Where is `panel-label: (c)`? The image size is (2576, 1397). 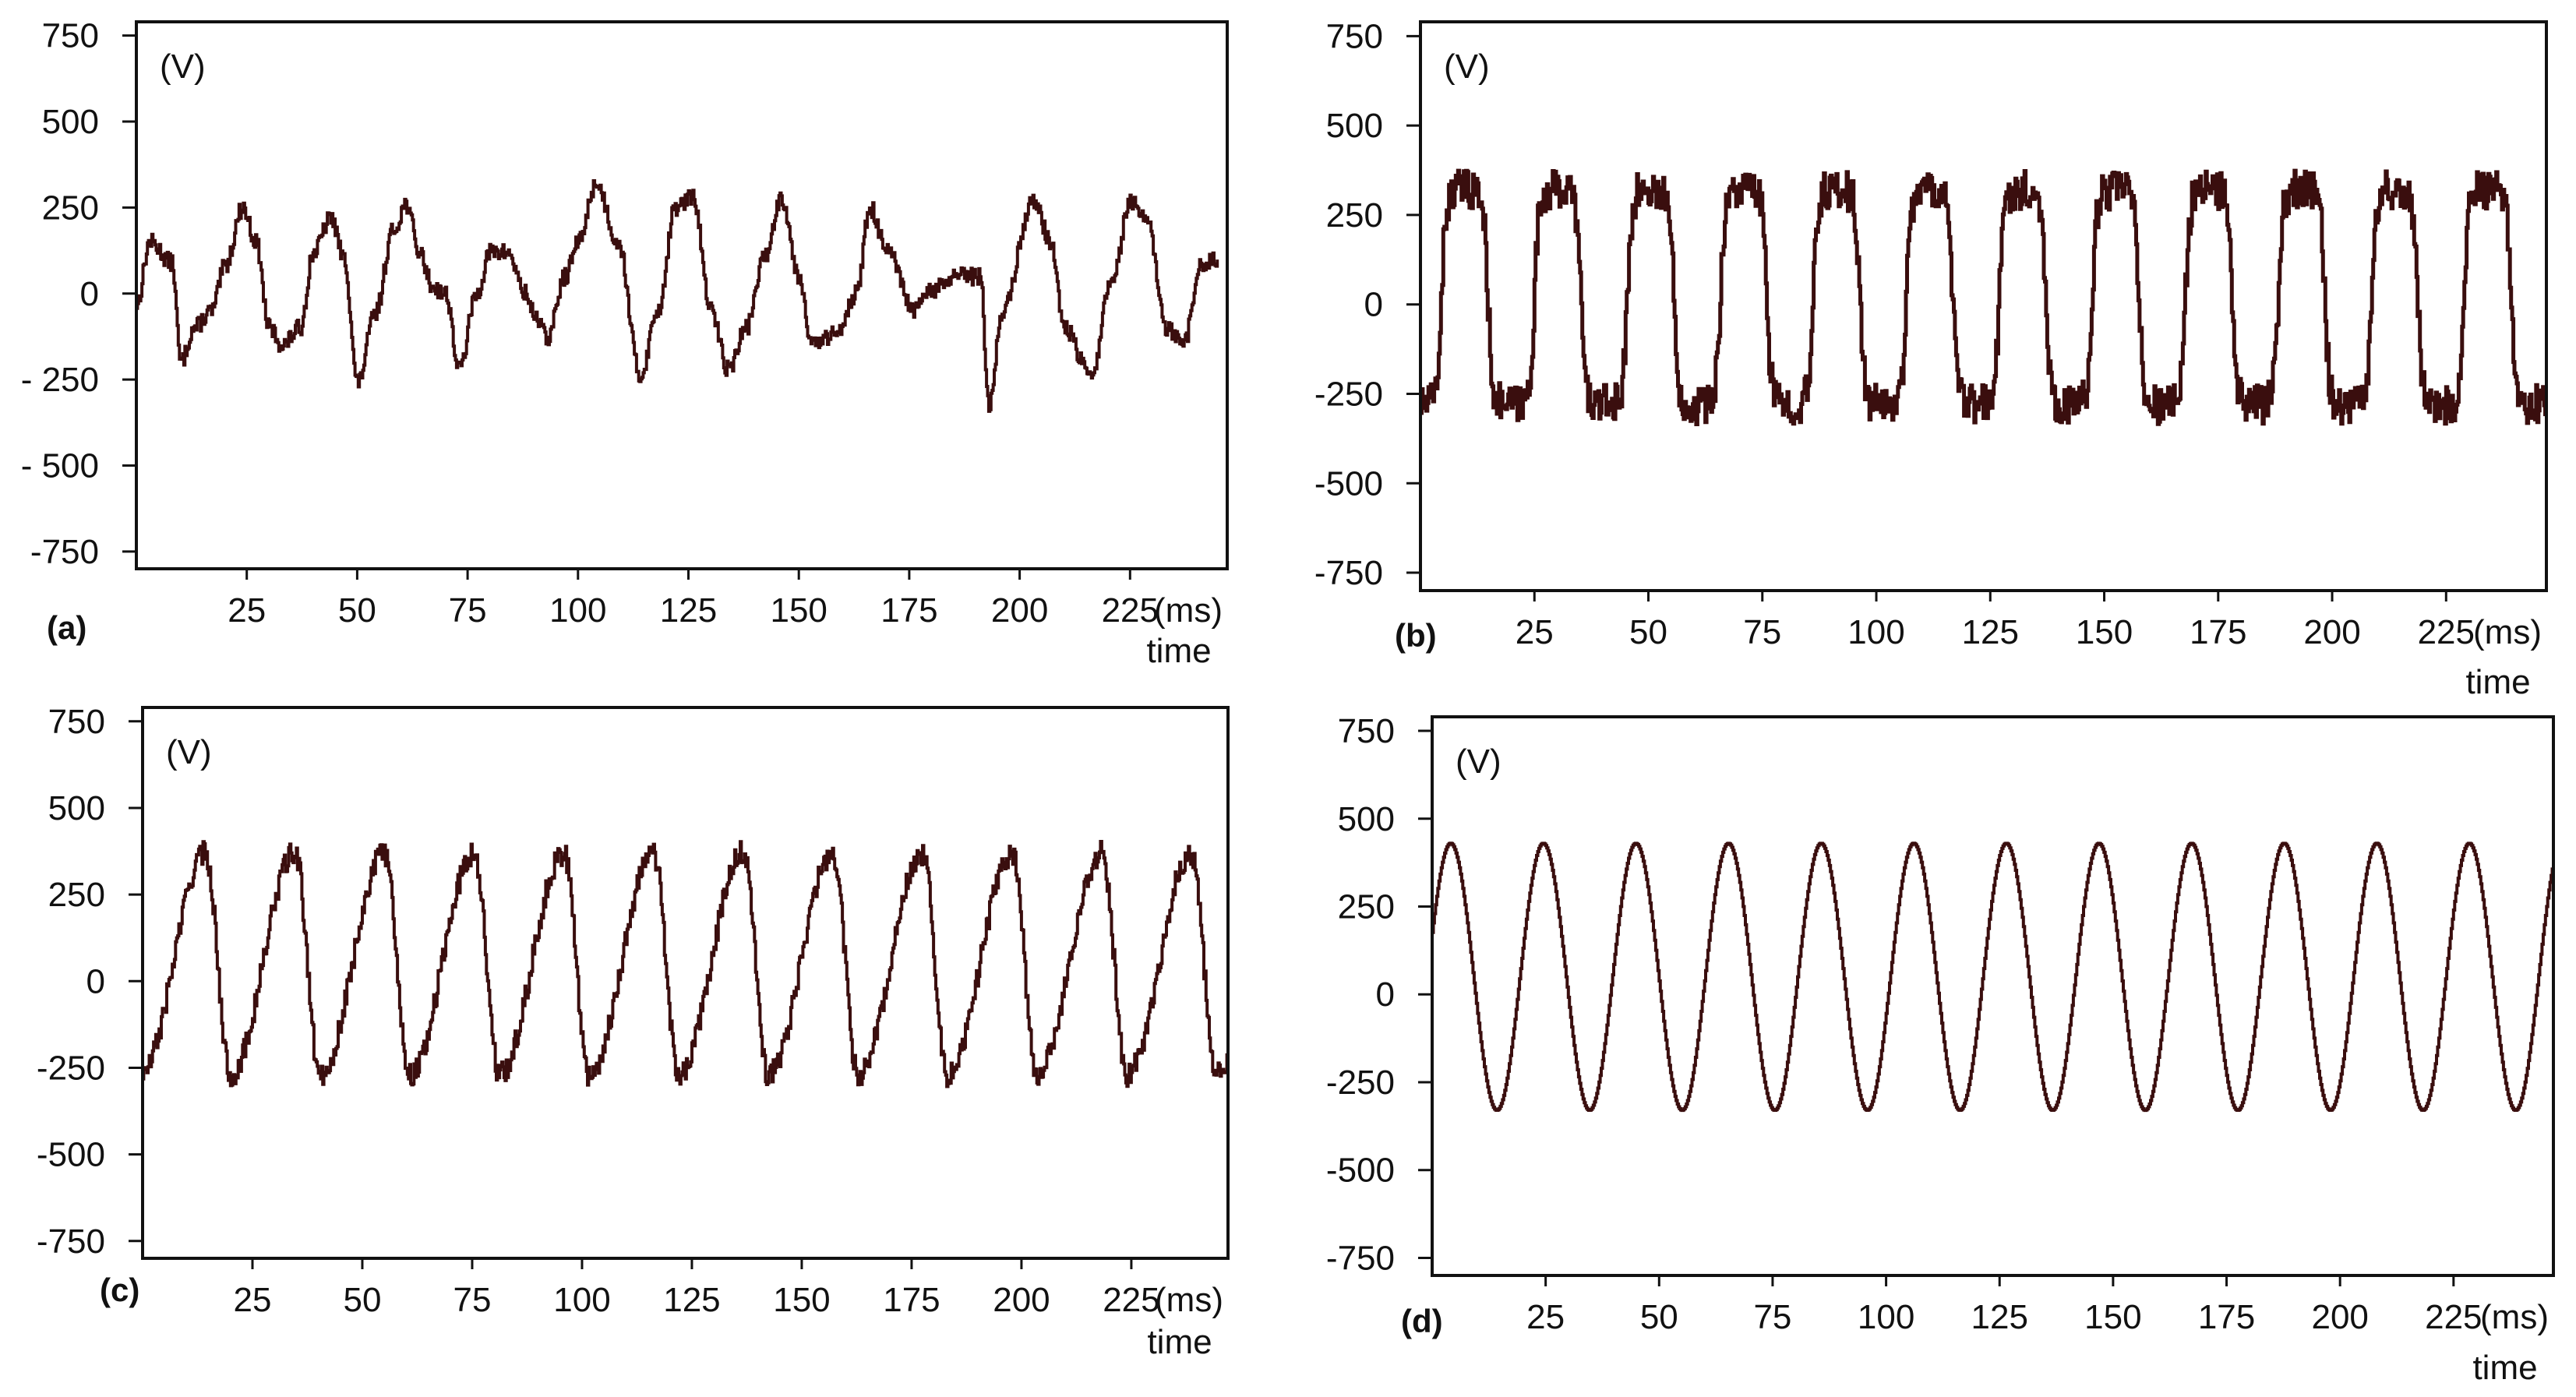 panel-label: (c) is located at coordinates (119, 1290).